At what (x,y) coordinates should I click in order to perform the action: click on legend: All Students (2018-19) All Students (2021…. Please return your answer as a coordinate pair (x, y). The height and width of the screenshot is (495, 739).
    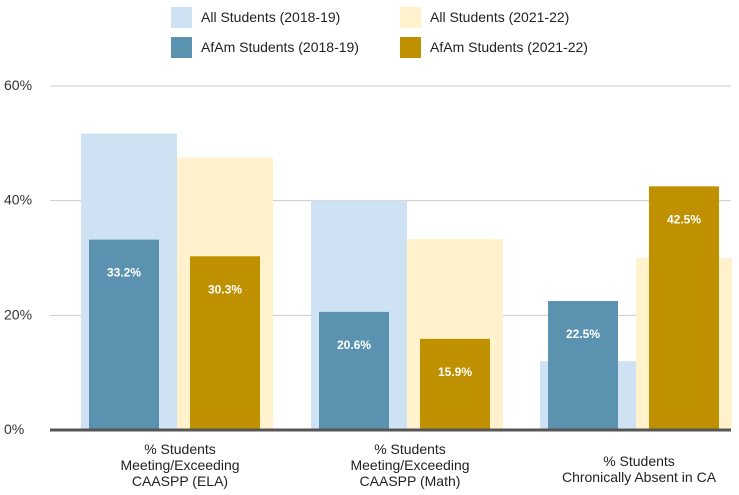
    Looking at the image, I should click on (379, 32).